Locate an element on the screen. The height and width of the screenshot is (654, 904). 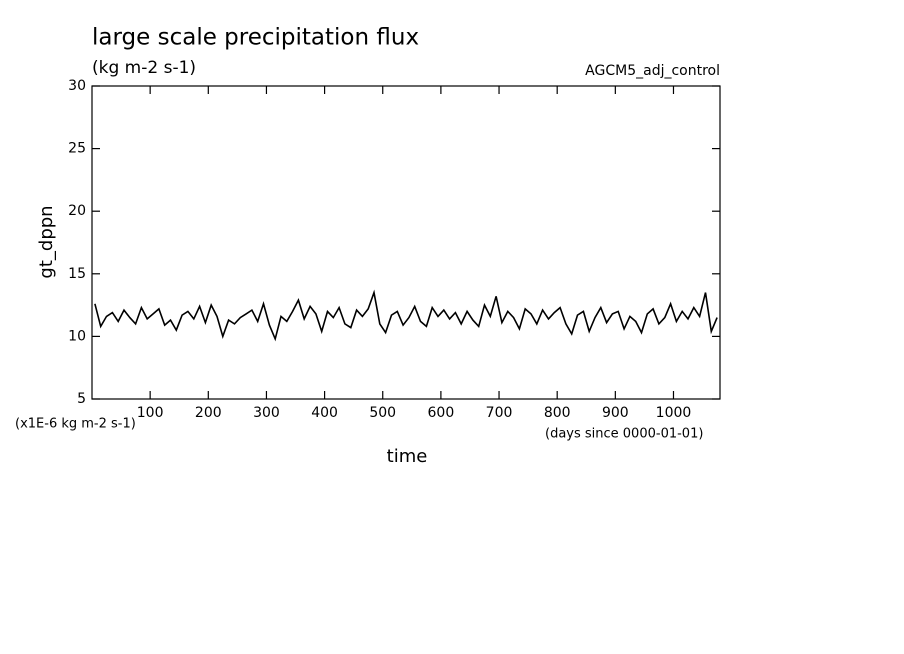
x-tick-label: 1000 is located at coordinates (674, 413).